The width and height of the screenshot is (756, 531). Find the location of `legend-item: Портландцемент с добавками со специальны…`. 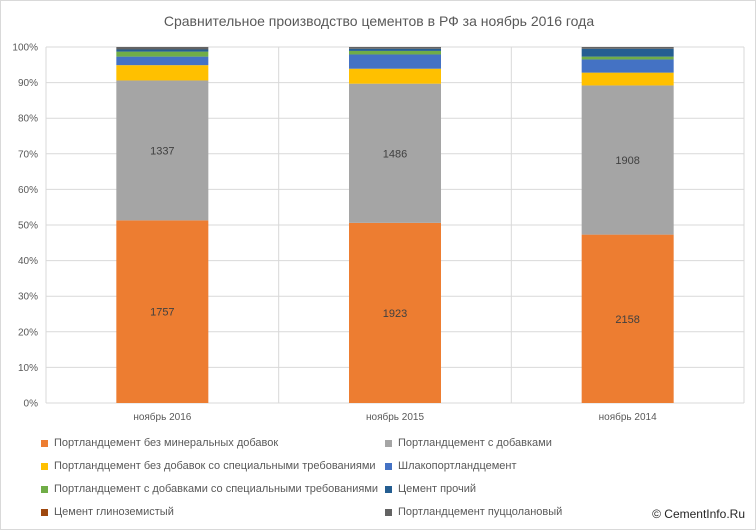

legend-item: Портландцемент с добавками со специальны… is located at coordinates (209, 489).